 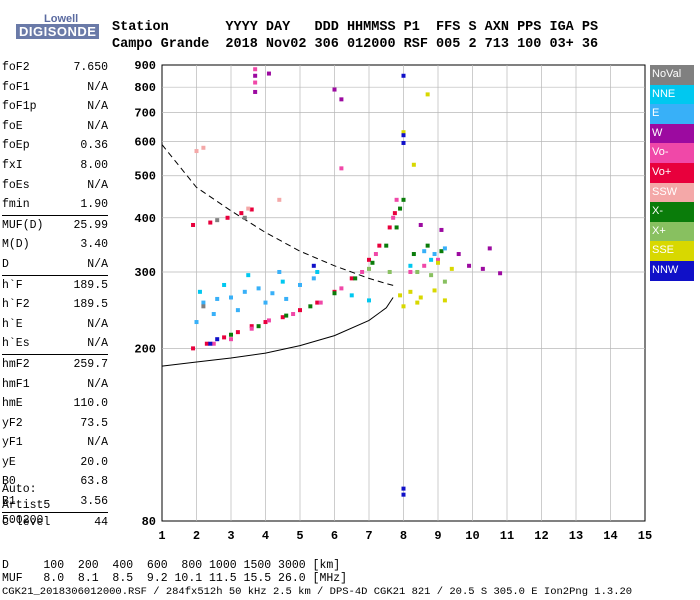 I want to click on param-row: yF2 73.5, so click(x=55, y=424).